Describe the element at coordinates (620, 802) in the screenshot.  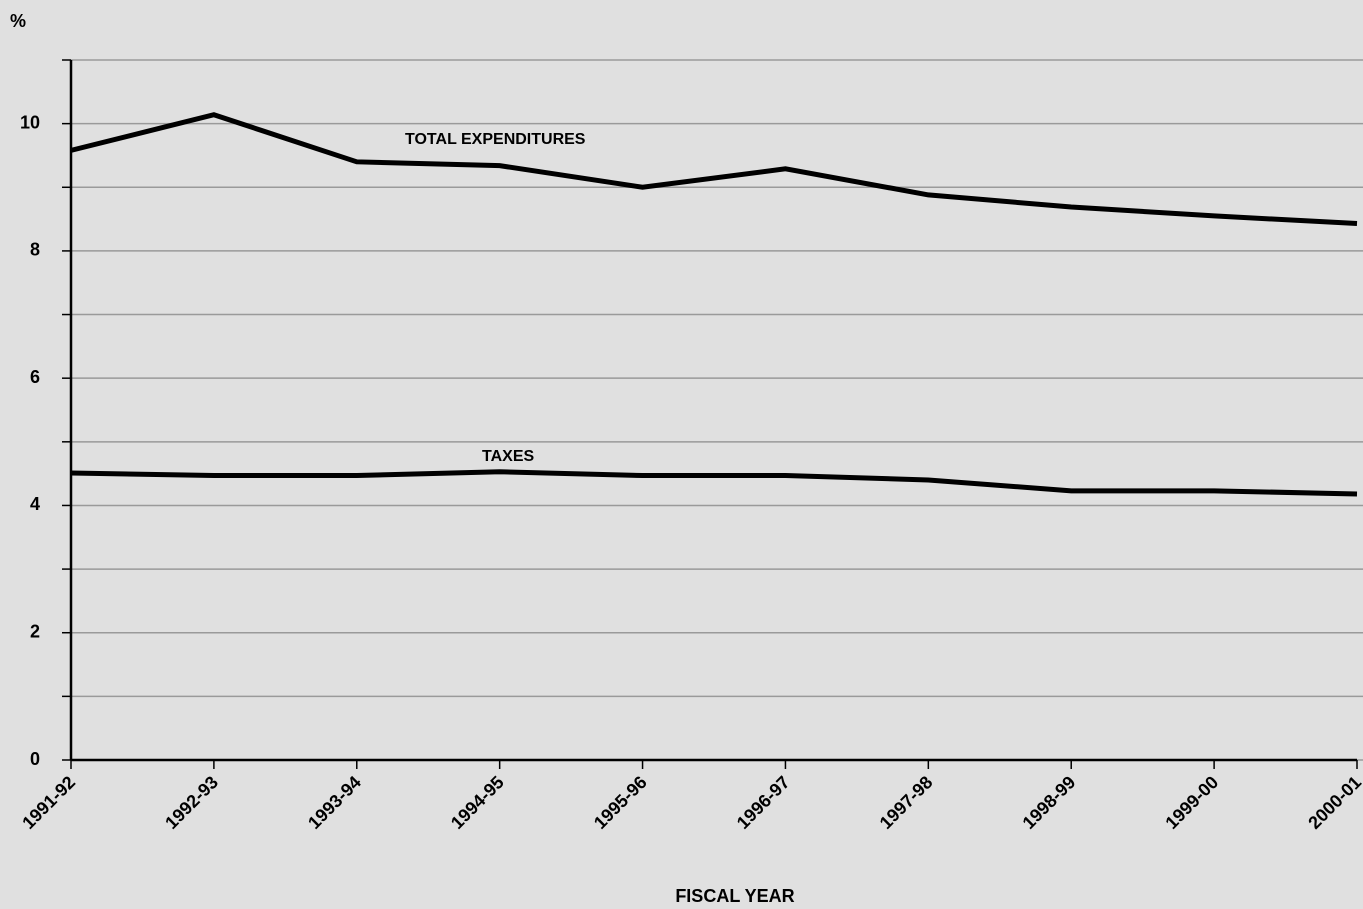
I see `x-tick-label: 1995-96` at that location.